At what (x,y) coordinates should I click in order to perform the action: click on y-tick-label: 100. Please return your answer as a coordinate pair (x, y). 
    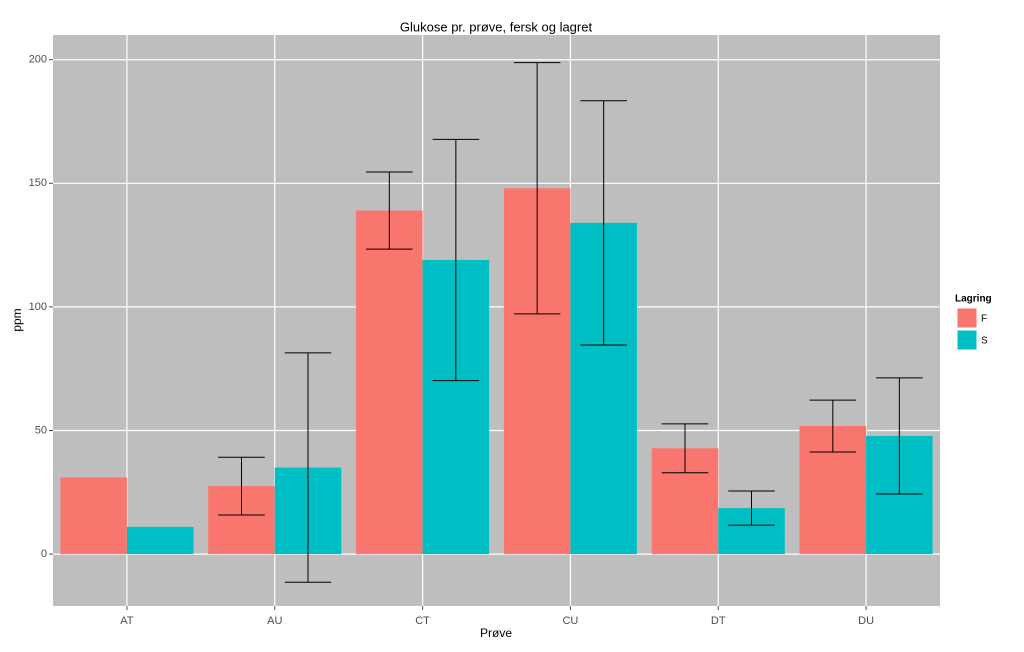
    Looking at the image, I should click on (38, 307).